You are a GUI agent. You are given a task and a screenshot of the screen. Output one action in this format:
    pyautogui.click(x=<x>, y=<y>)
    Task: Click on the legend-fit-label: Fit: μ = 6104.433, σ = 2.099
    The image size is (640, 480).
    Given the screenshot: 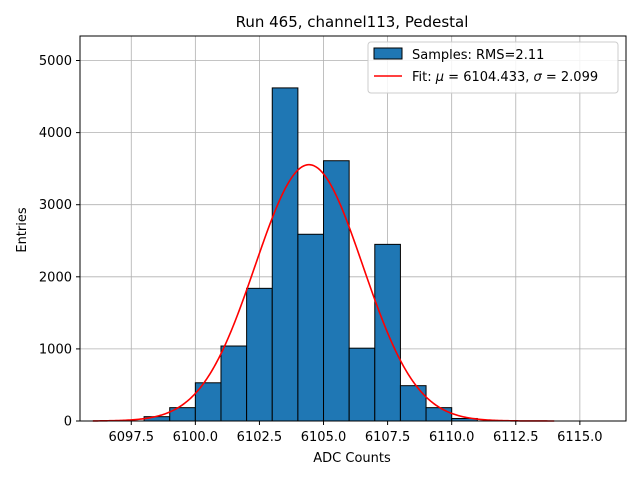 What is the action you would take?
    pyautogui.click(x=505, y=77)
    